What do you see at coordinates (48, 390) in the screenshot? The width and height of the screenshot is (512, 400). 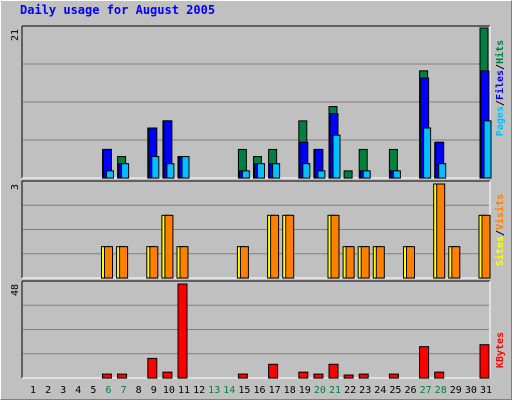 I see `x-tick-label: 2` at bounding box center [48, 390].